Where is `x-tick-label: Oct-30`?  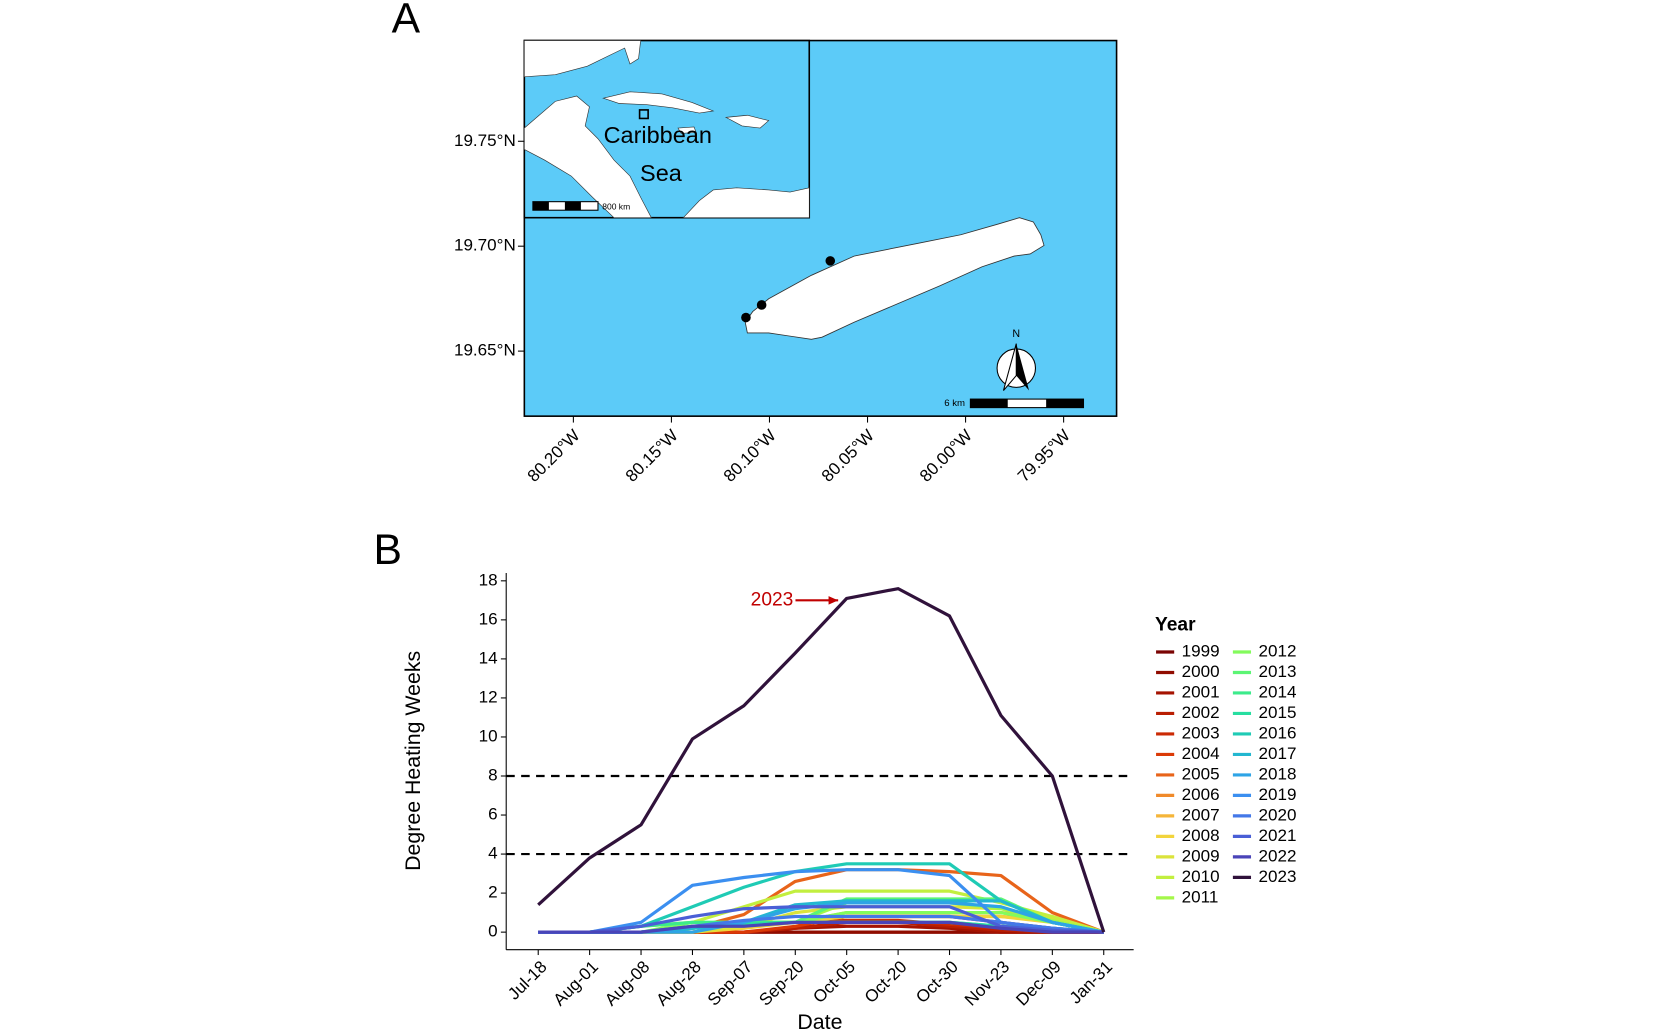 x-tick-label: Oct-30 is located at coordinates (937, 982).